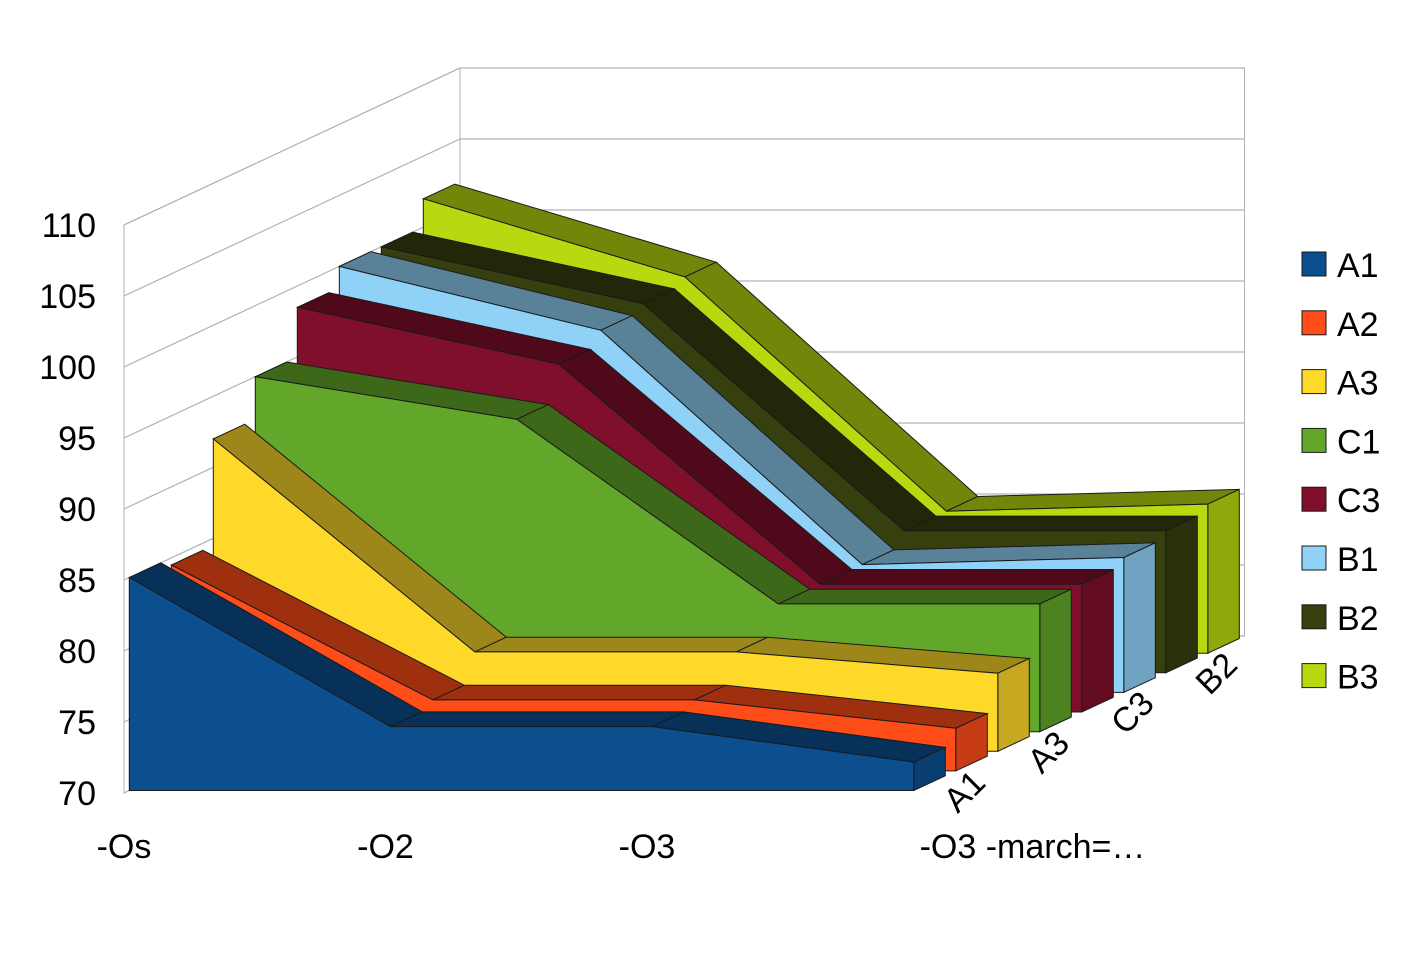 The height and width of the screenshot is (966, 1416). Describe the element at coordinates (385, 847) in the screenshot. I see `x-tick-label: -O2` at that location.